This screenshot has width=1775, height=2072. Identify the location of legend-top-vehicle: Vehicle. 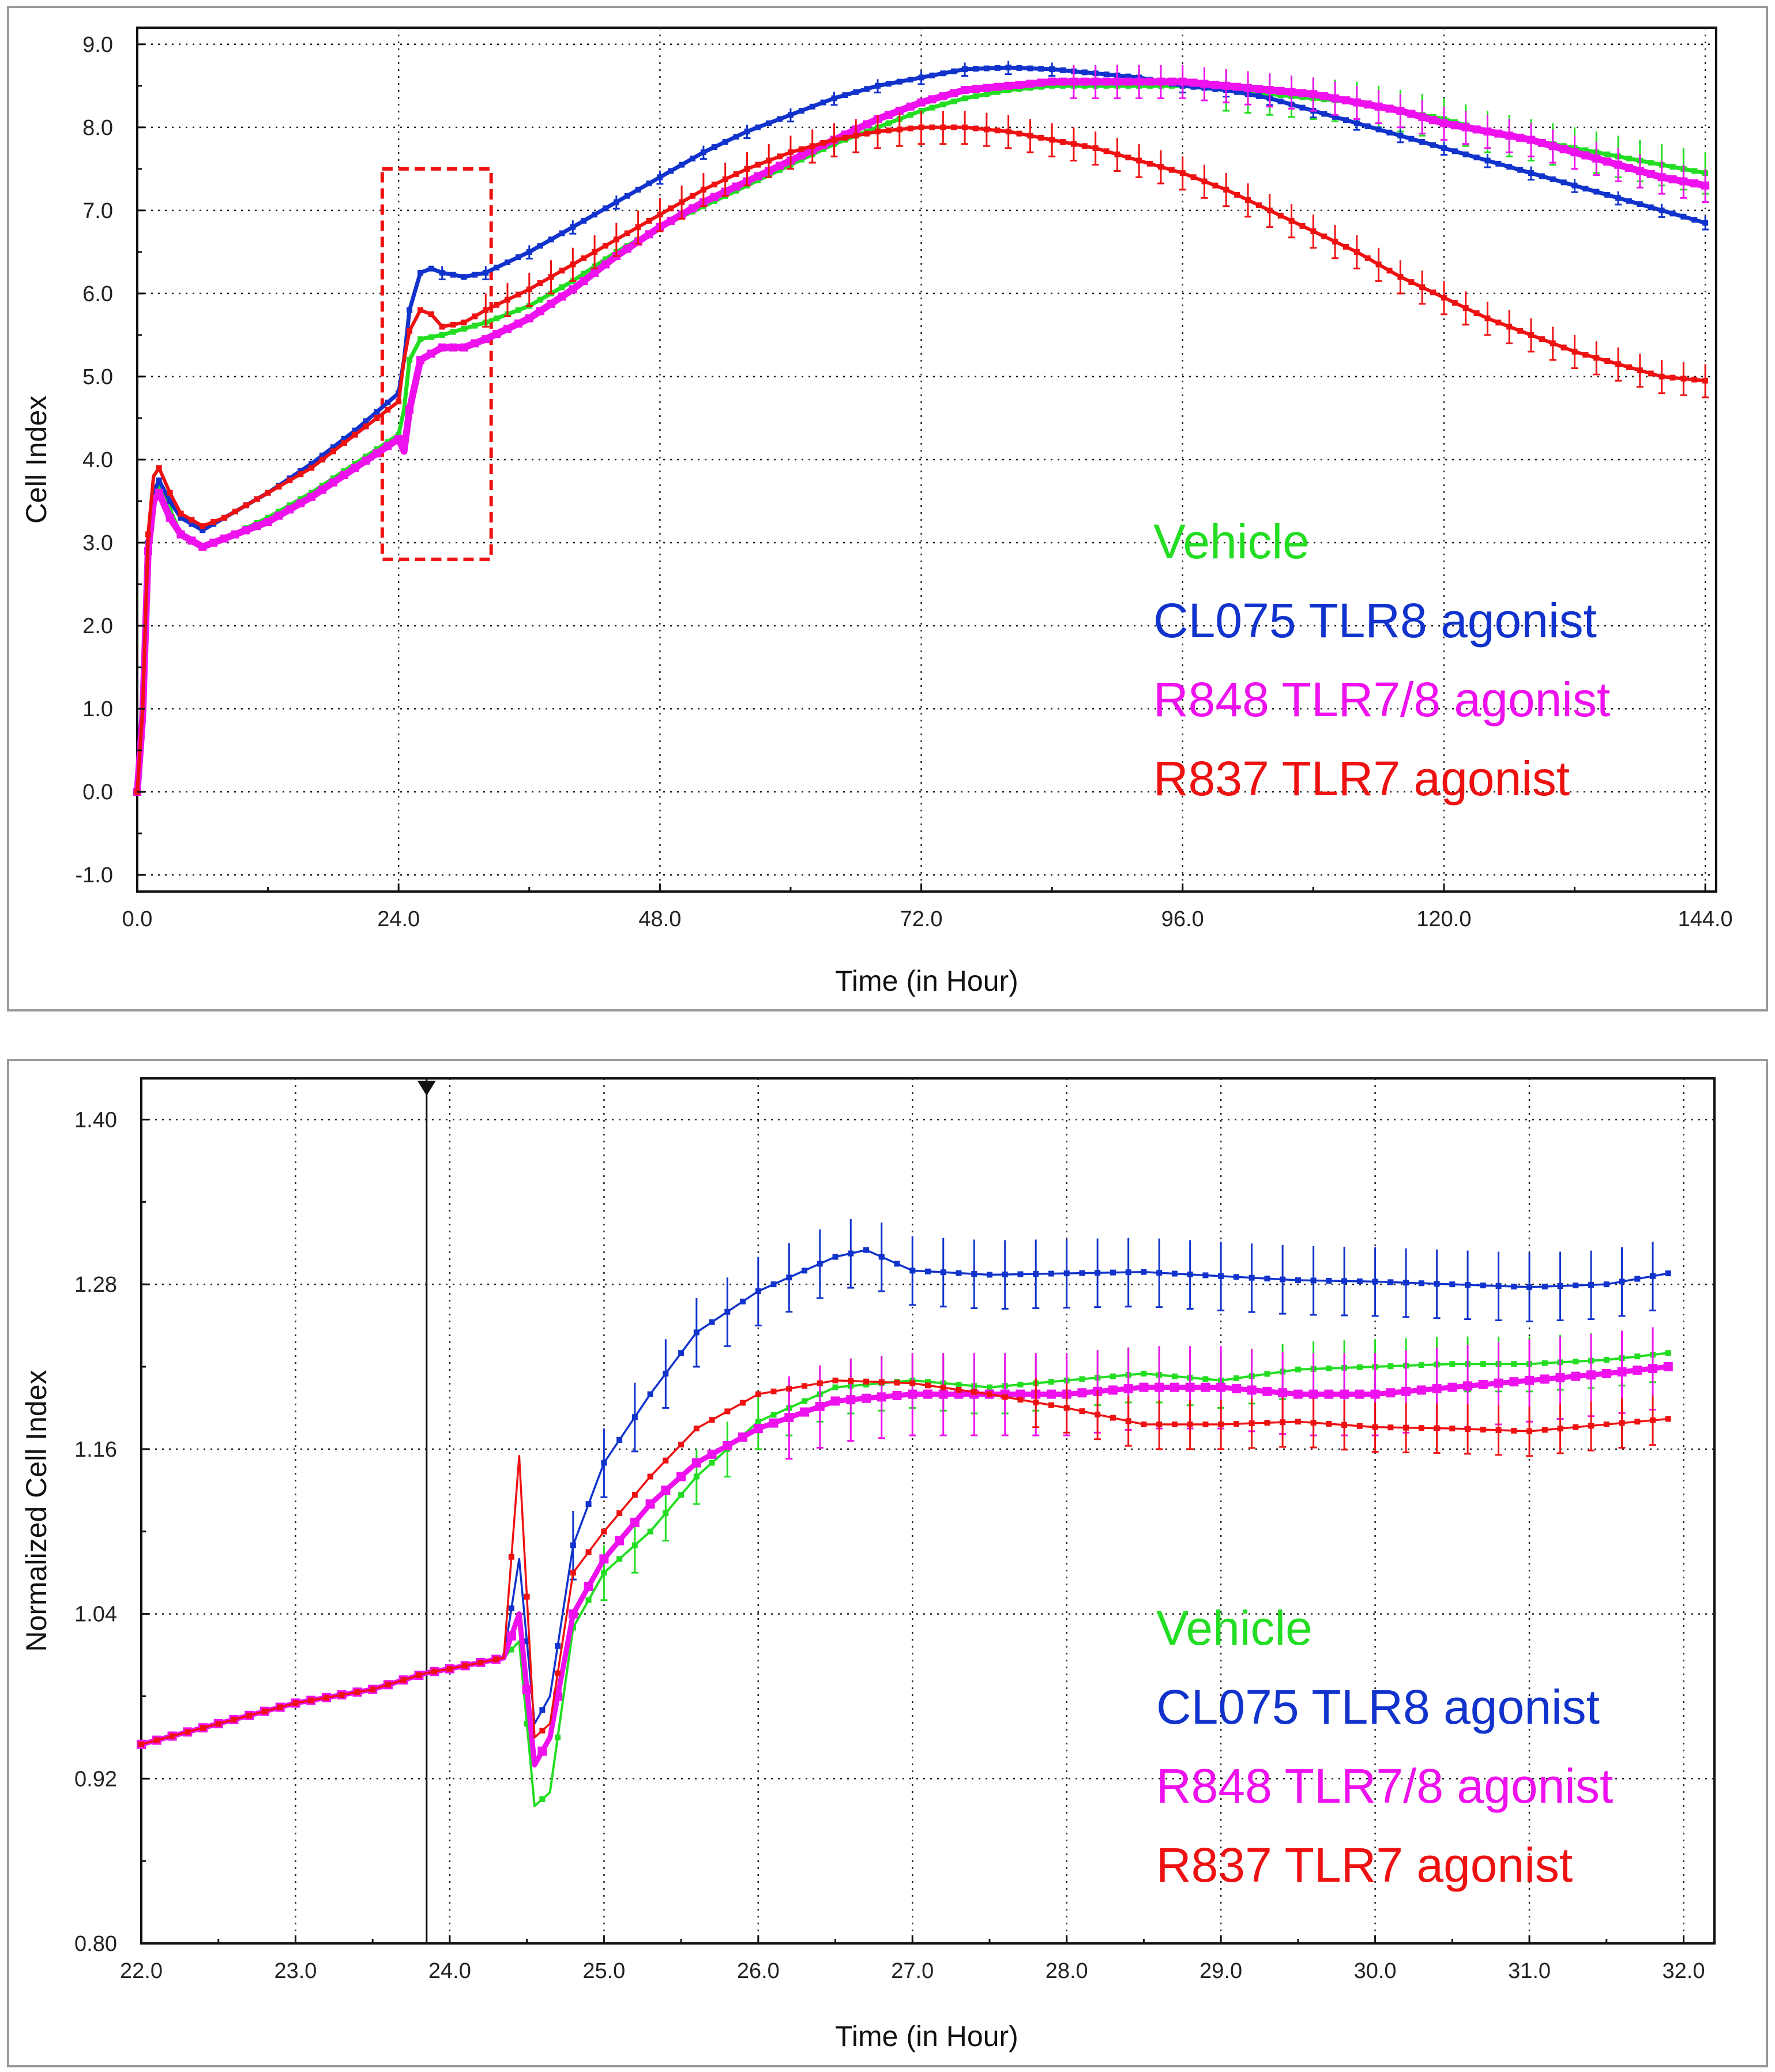
(1231, 541).